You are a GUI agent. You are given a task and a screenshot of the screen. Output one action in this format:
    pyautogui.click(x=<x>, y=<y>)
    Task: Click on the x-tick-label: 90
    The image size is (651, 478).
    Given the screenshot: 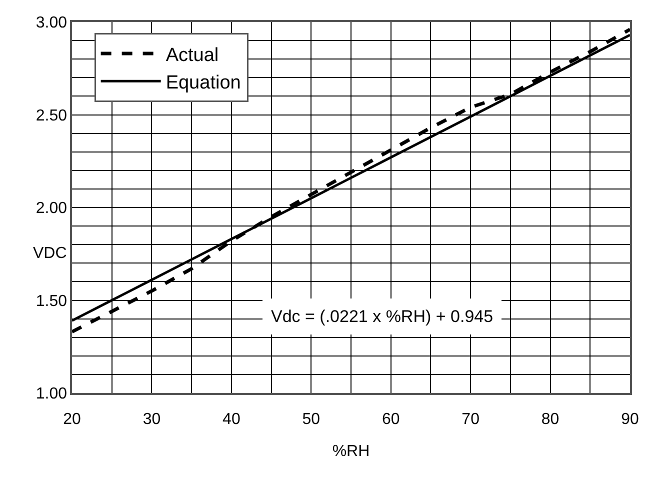 What is the action you would take?
    pyautogui.click(x=630, y=419)
    